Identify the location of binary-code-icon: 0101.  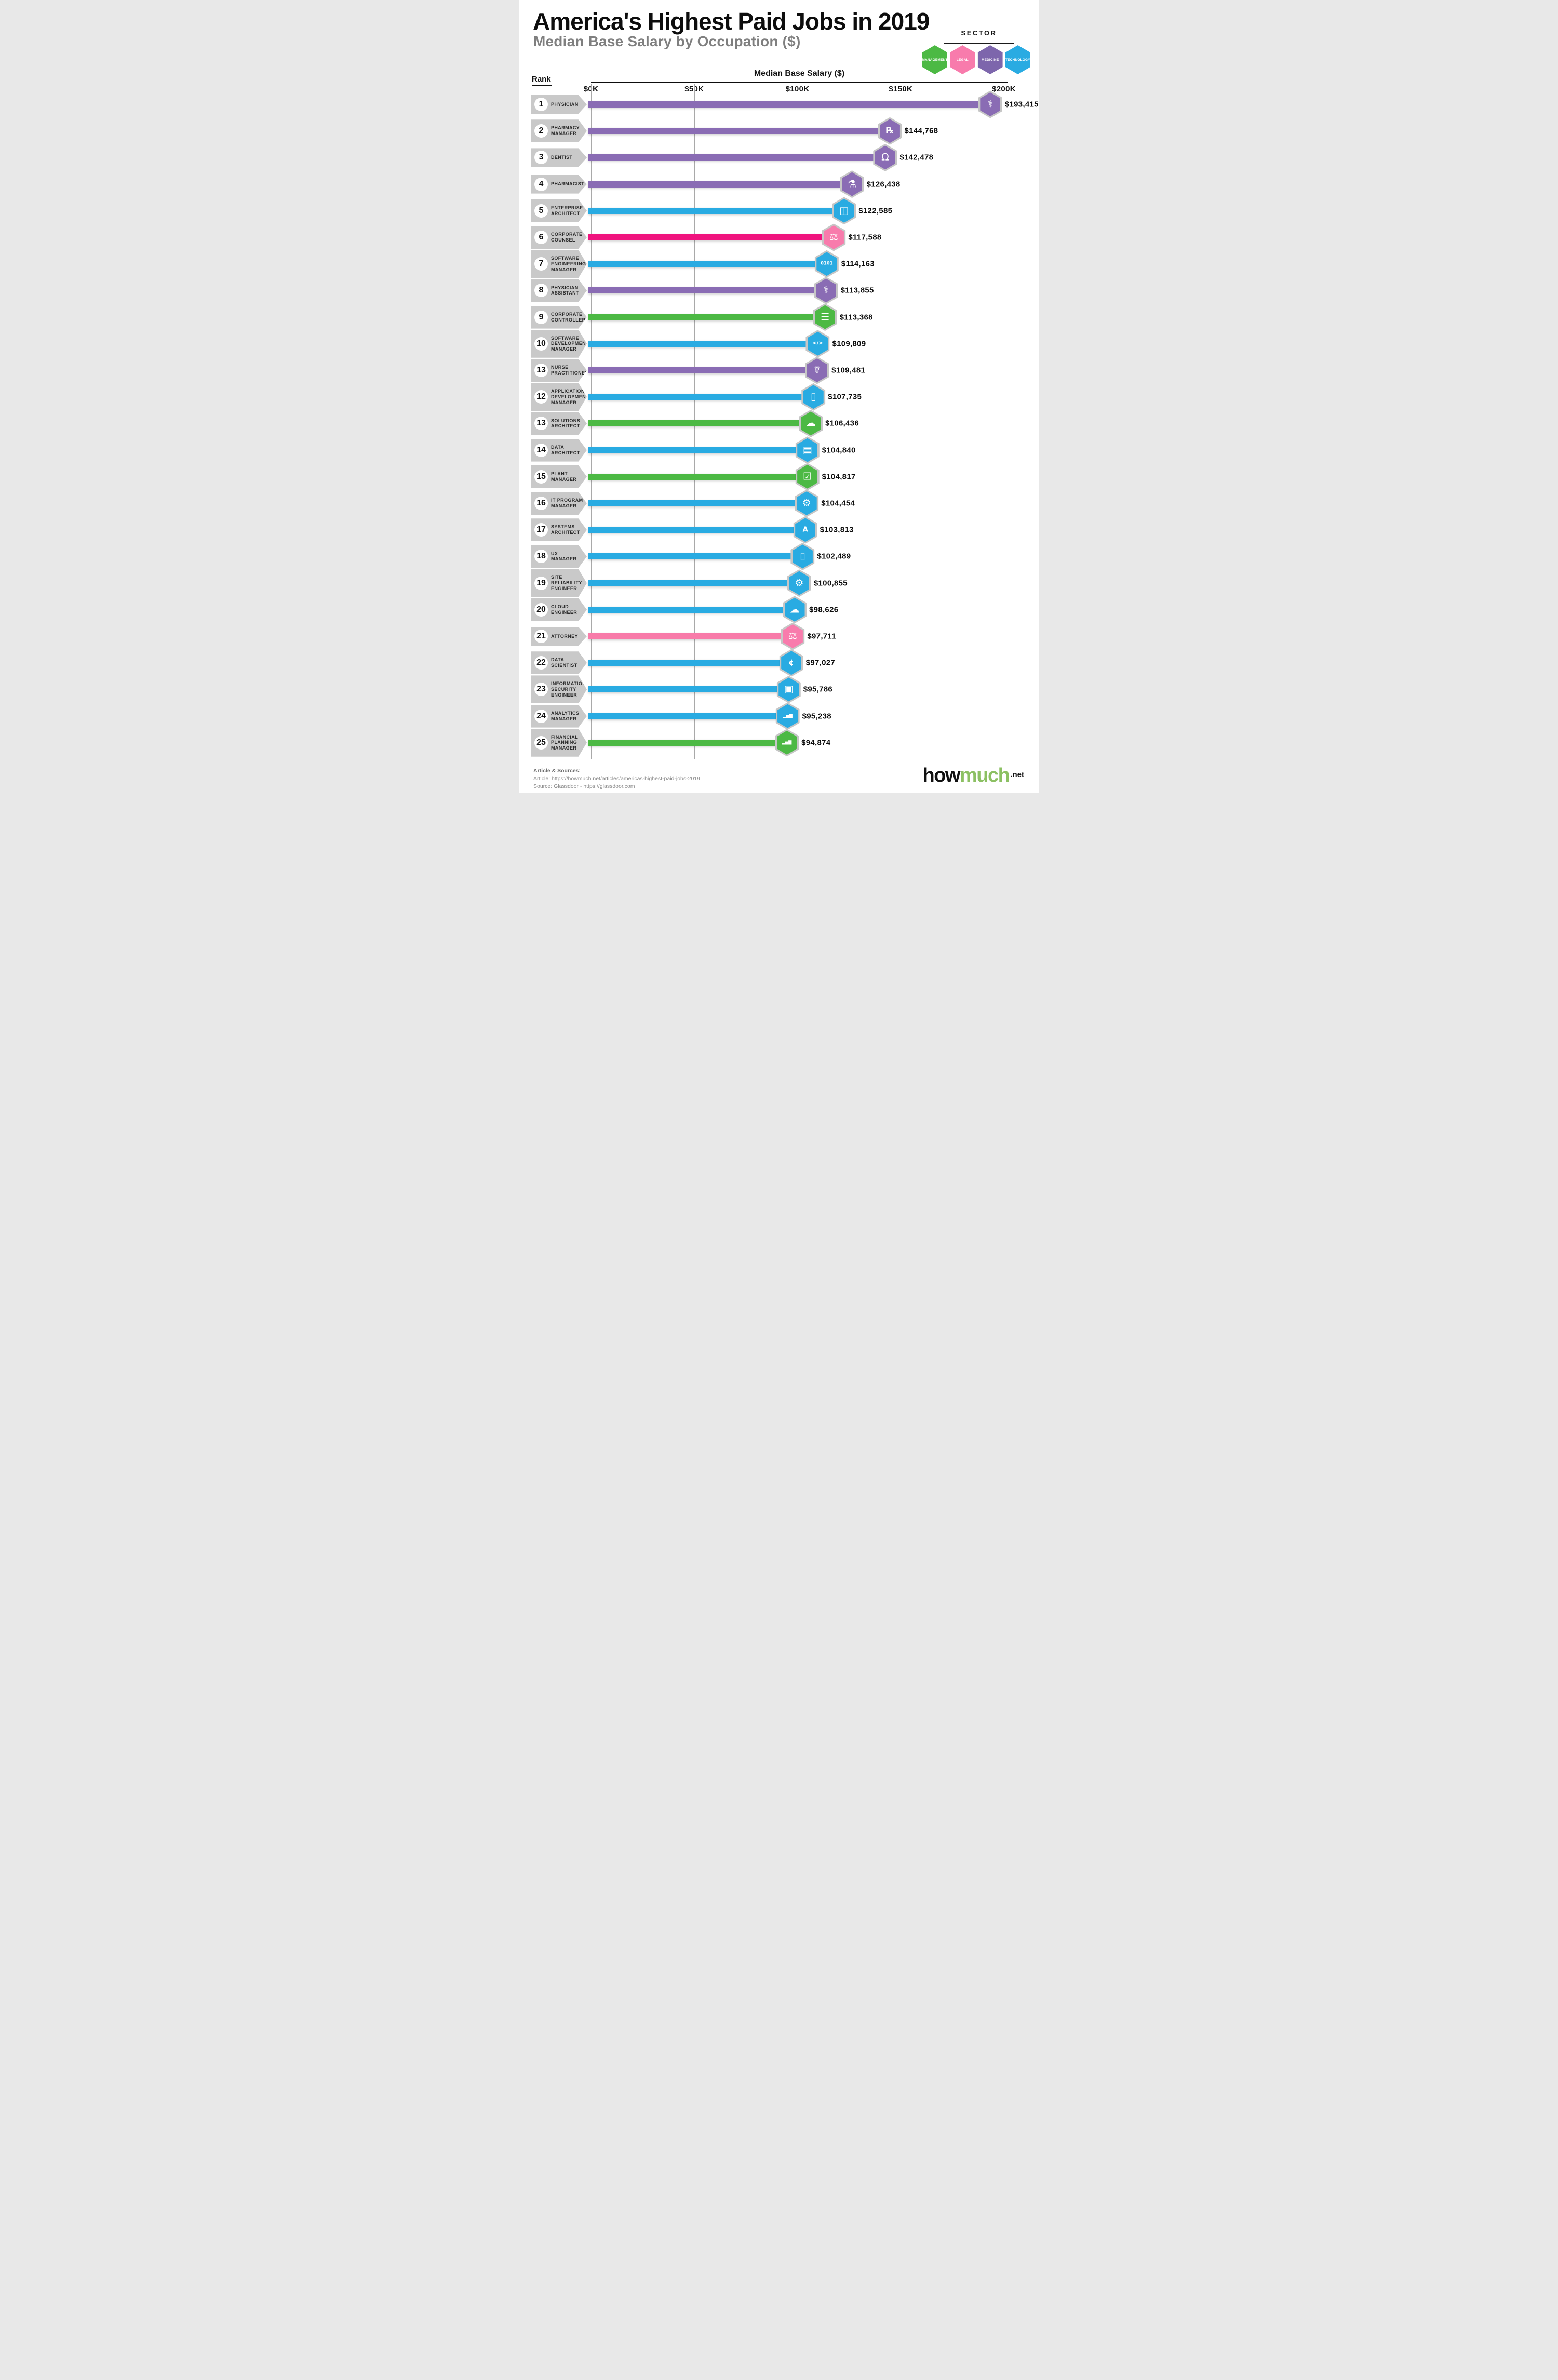
(826, 263).